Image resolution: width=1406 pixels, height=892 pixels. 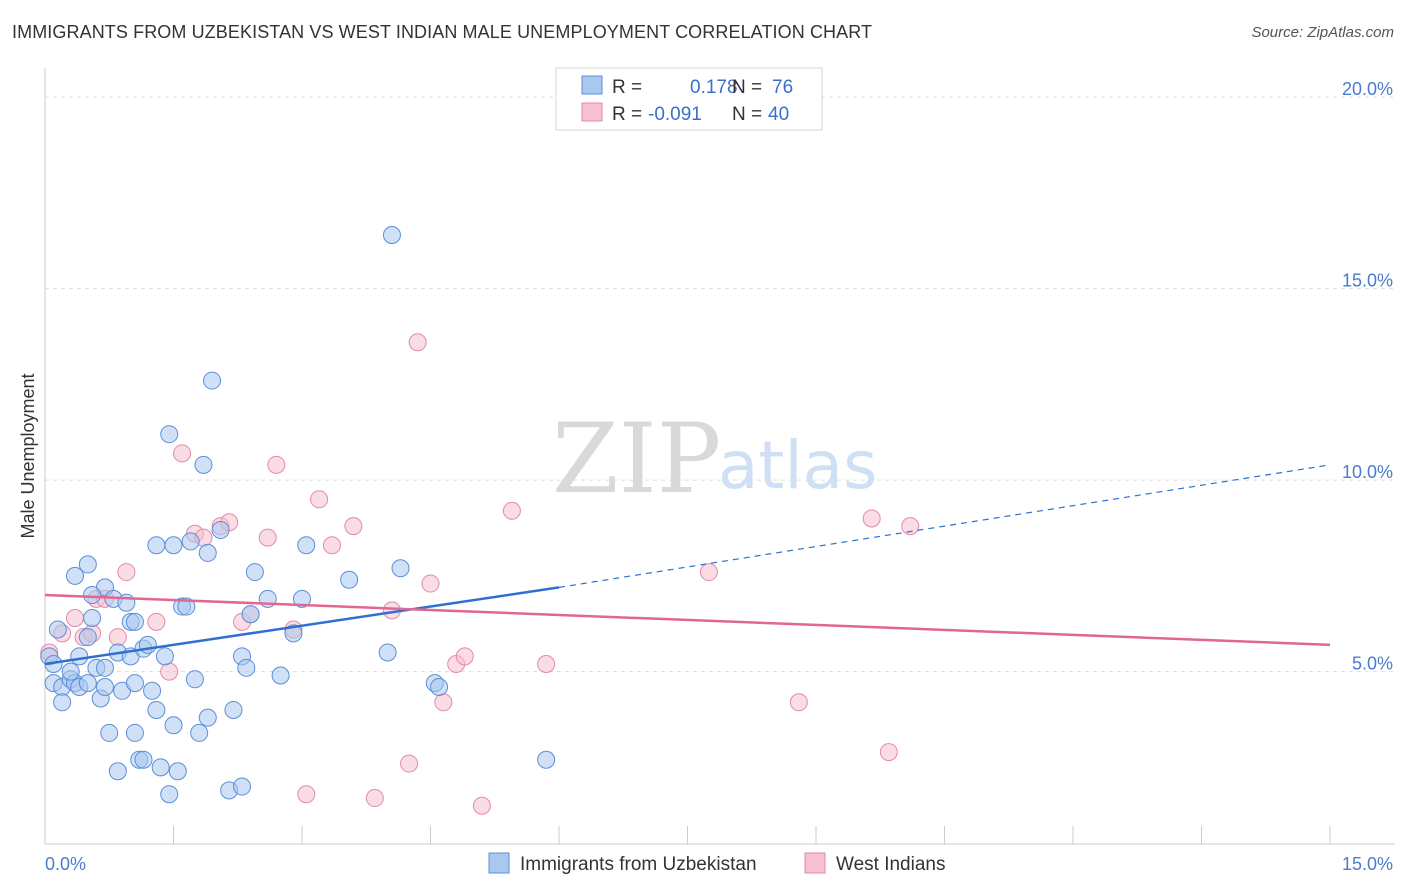 What do you see at coordinates (1367, 472) in the screenshot?
I see `y-tick-label: 10.0%` at bounding box center [1367, 472].